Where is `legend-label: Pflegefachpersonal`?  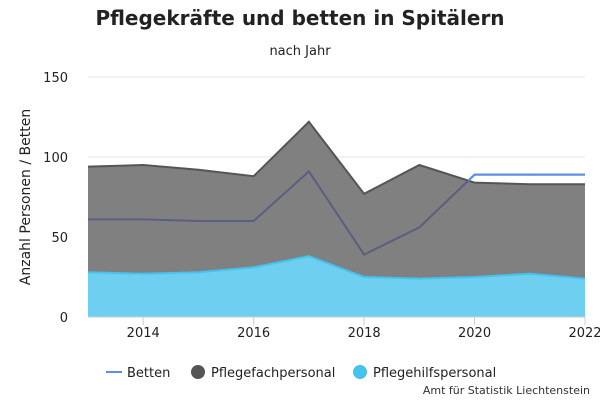 legend-label: Pflegefachpersonal is located at coordinates (273, 373).